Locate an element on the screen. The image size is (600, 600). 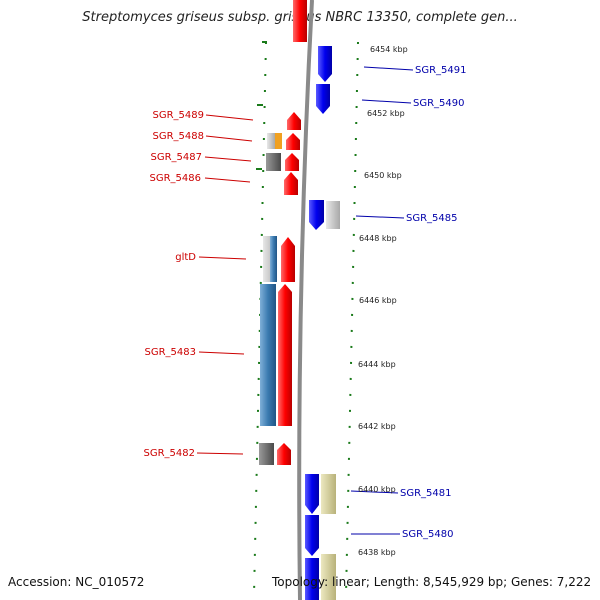
label-SGR_5490: SGR_5490 is located at coordinates (439, 103).